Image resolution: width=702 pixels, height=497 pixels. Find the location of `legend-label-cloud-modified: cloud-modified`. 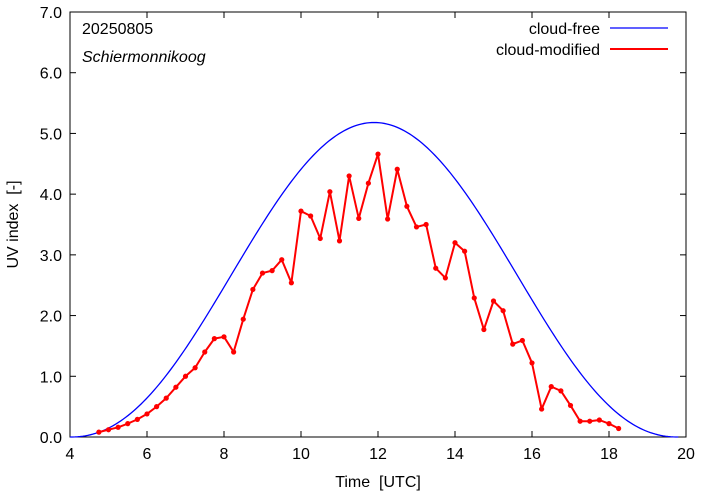

legend-label-cloud-modified: cloud-modified is located at coordinates (548, 50).